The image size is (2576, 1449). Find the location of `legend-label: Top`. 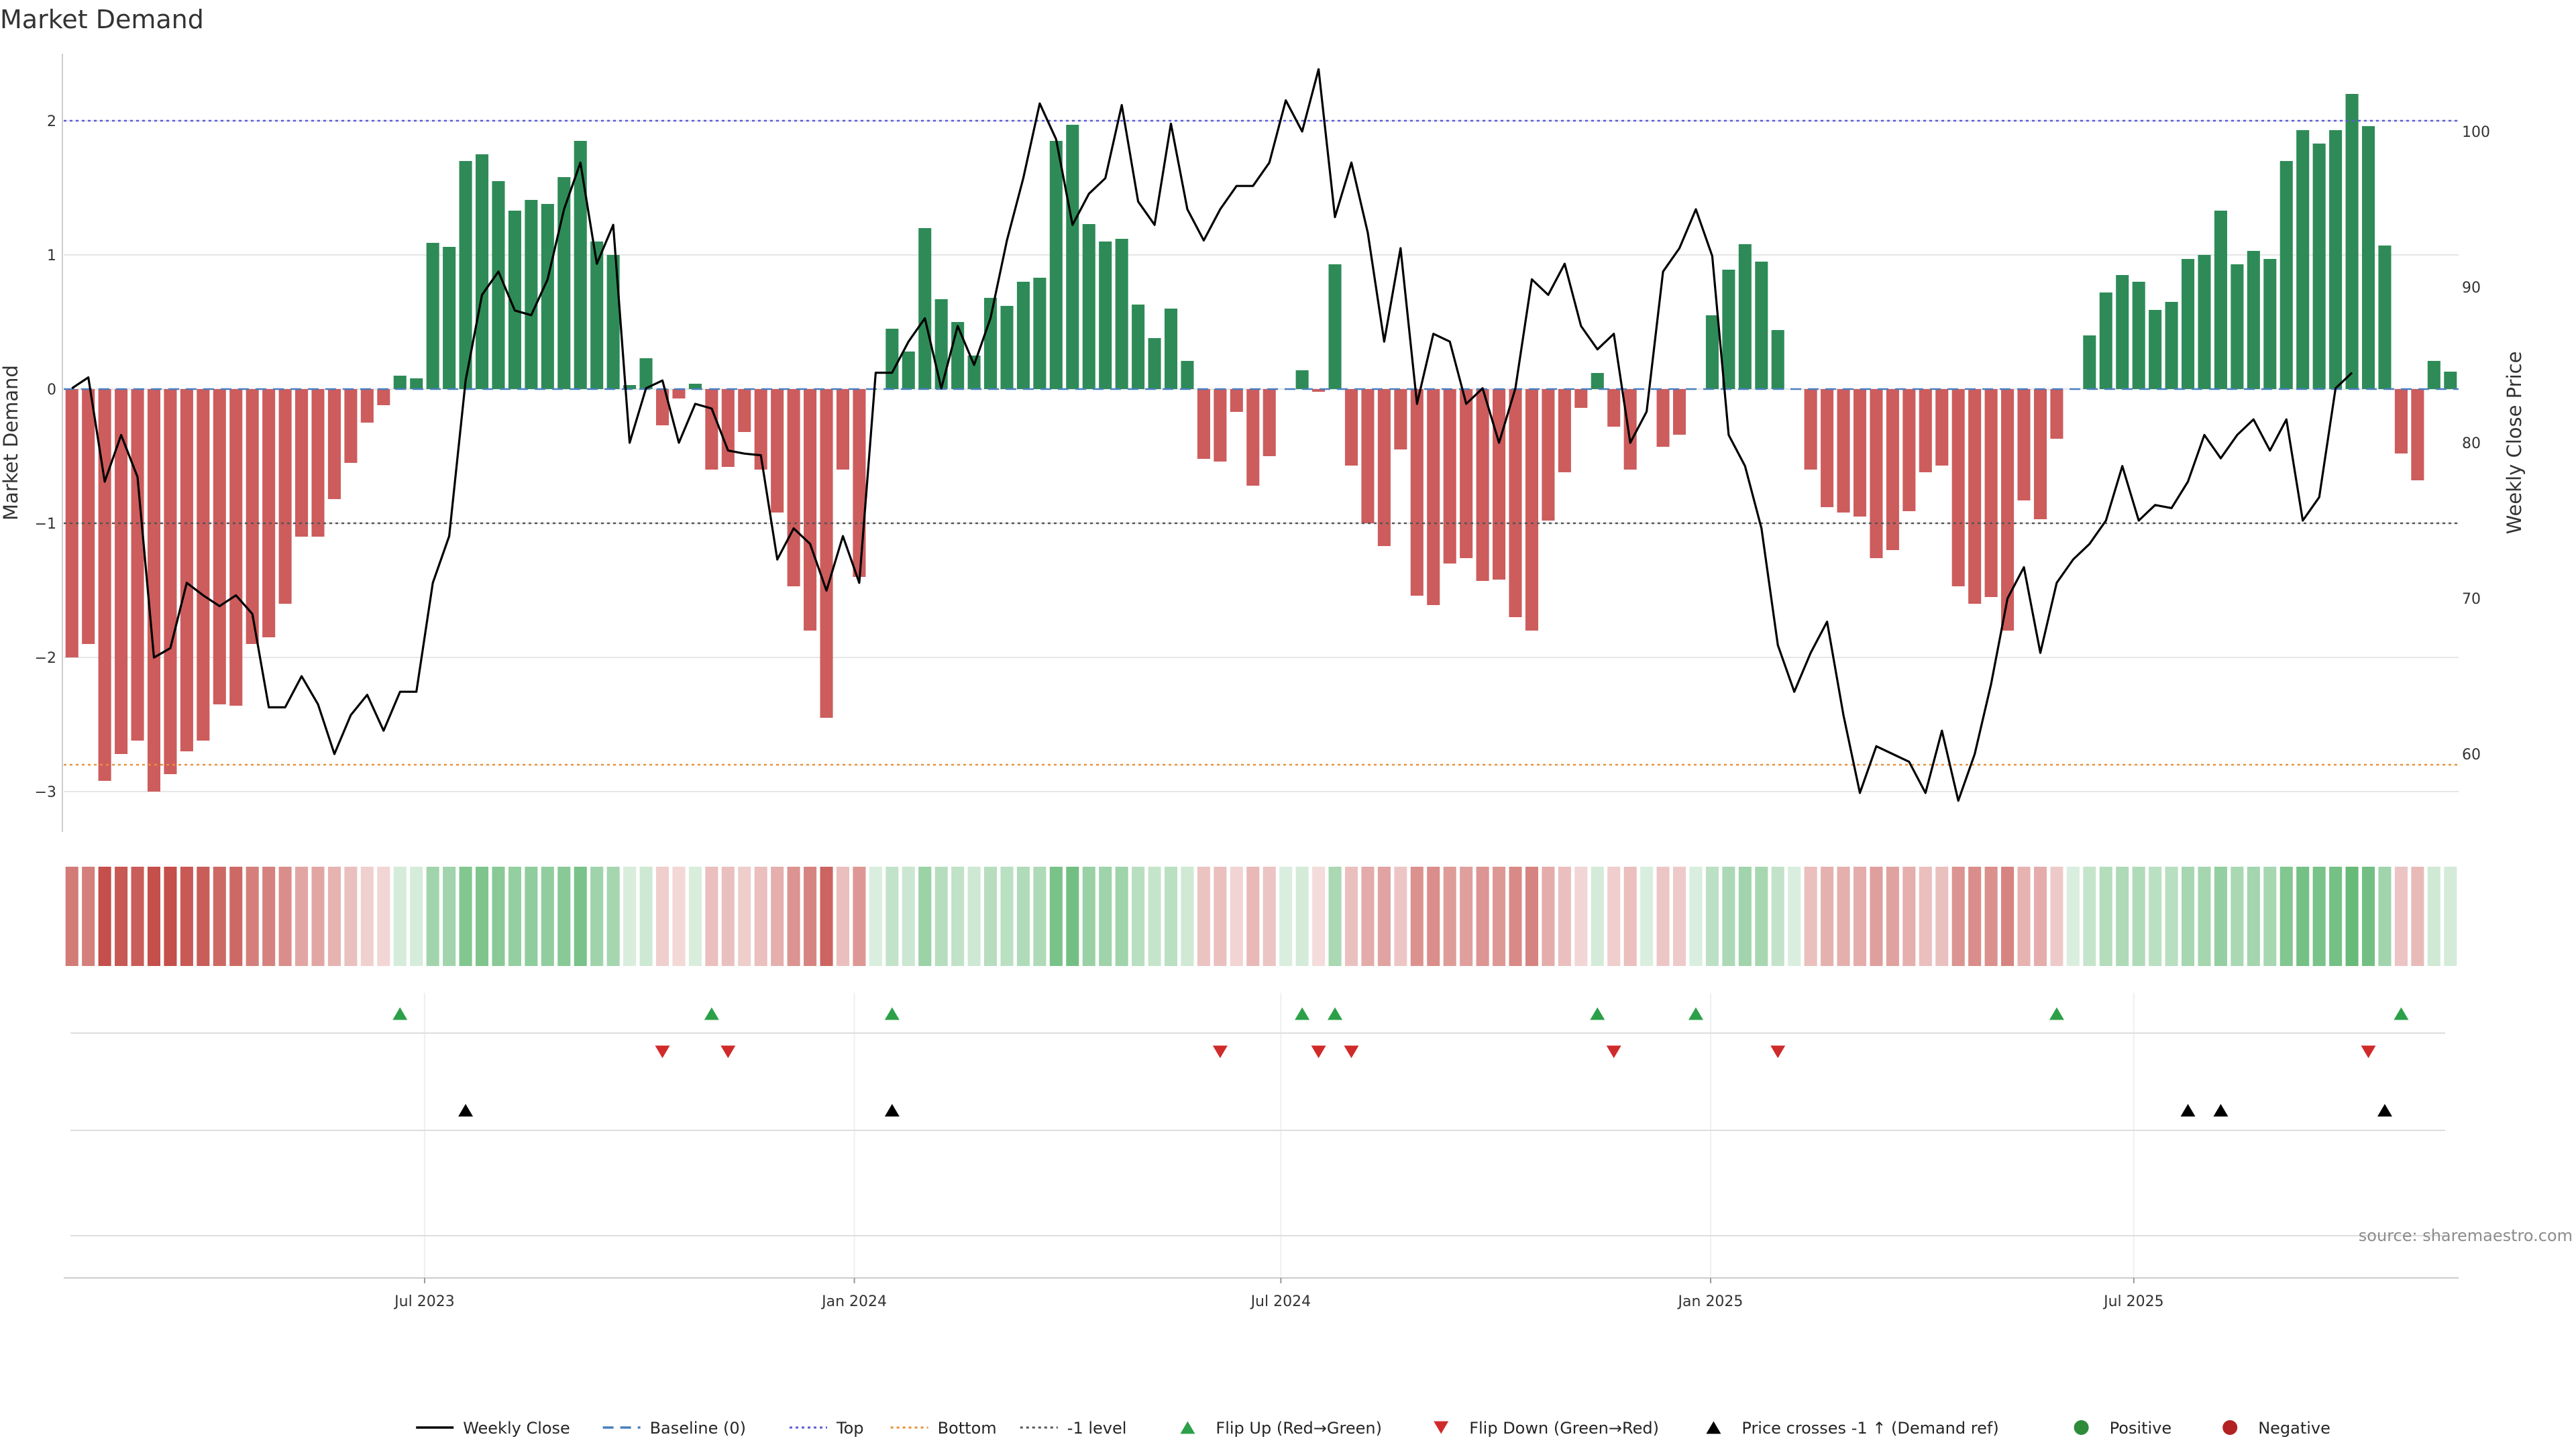

legend-label: Top is located at coordinates (850, 1428).